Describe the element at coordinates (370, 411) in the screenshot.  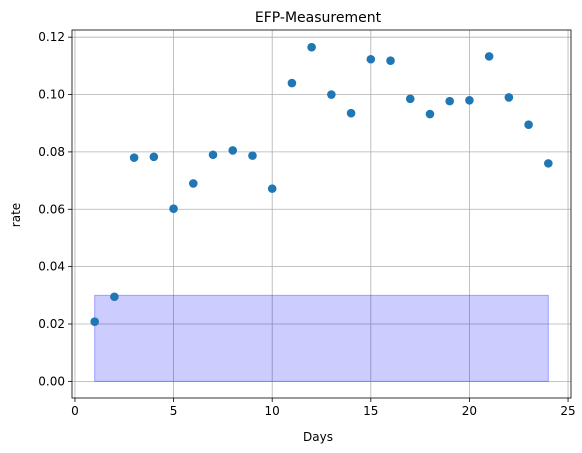
I see `x-tick-label: 15` at that location.